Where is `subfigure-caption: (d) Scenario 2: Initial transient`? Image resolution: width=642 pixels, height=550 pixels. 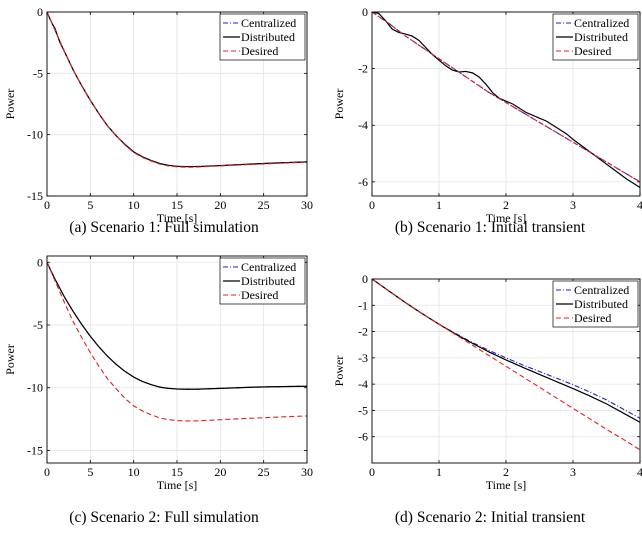 subfigure-caption: (d) Scenario 2: Initial transient is located at coordinates (490, 517).